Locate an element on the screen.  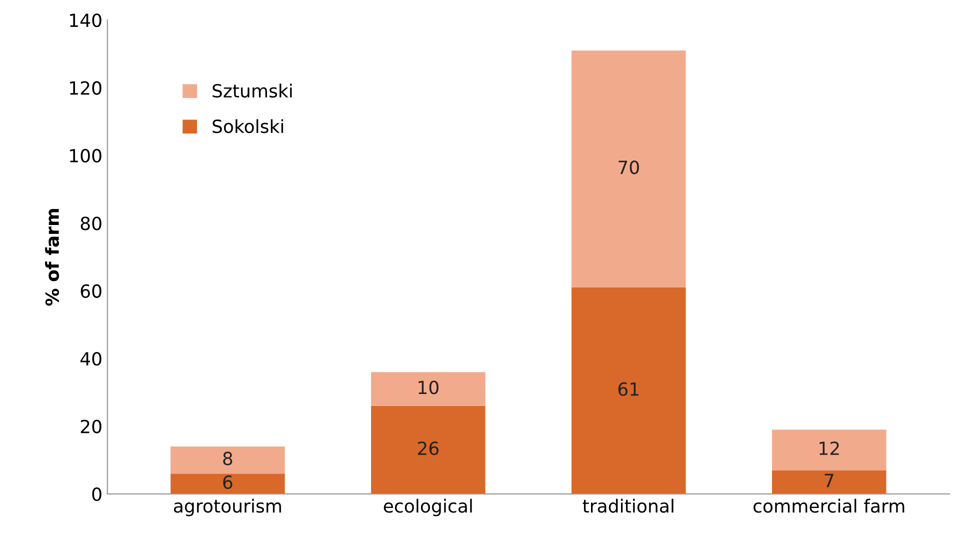
y-axis-title: % of farm is located at coordinates (52, 257).